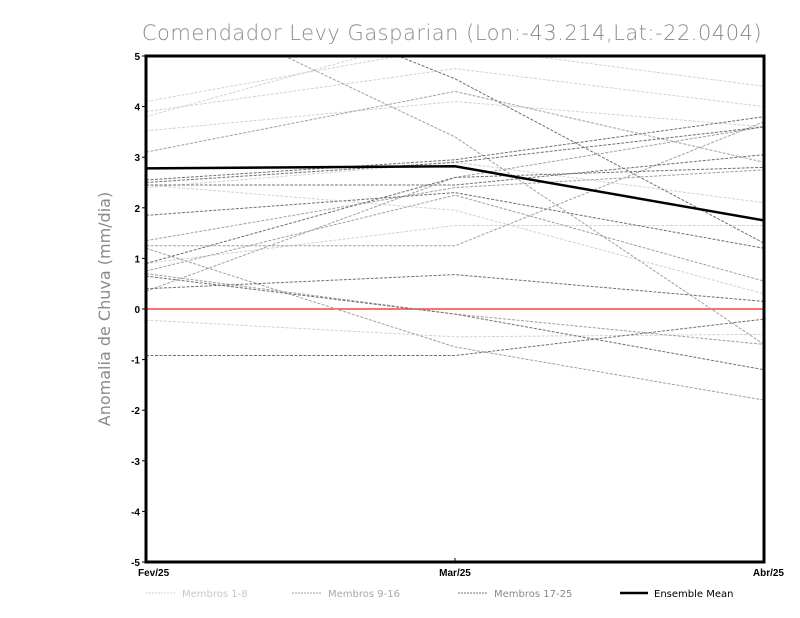 This screenshot has width=800, height=618. Describe the element at coordinates (137, 108) in the screenshot. I see `y-tick-label: 4` at that location.